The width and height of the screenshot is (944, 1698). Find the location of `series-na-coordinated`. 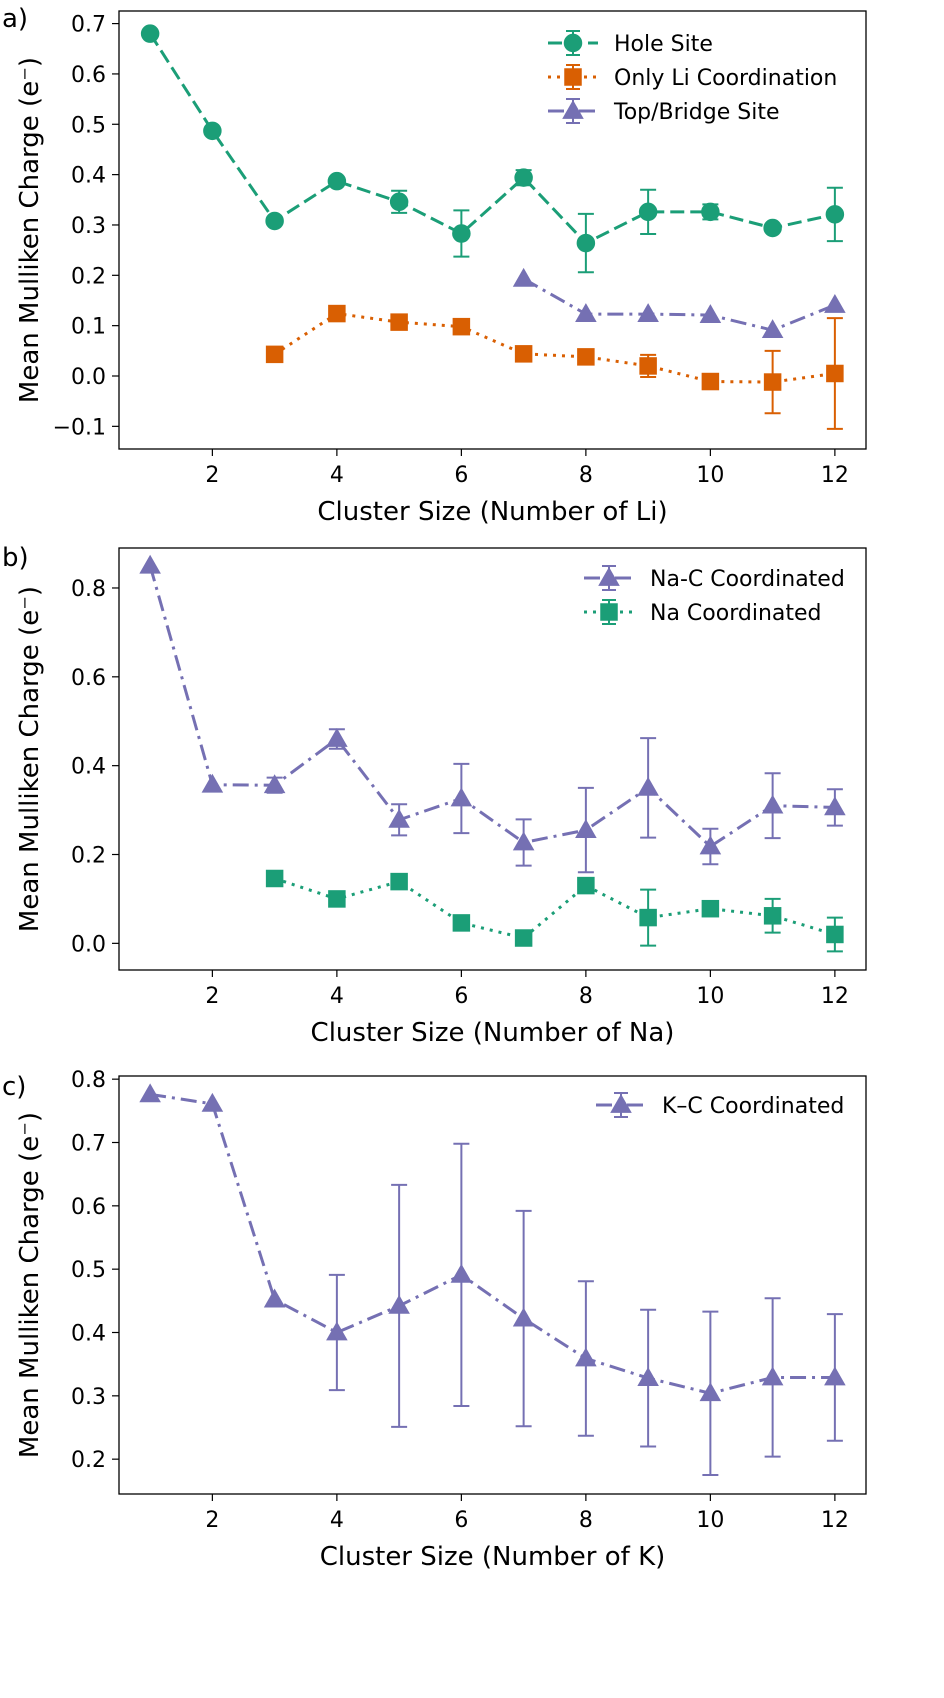

series-na-coordinated is located at coordinates (554, 911).